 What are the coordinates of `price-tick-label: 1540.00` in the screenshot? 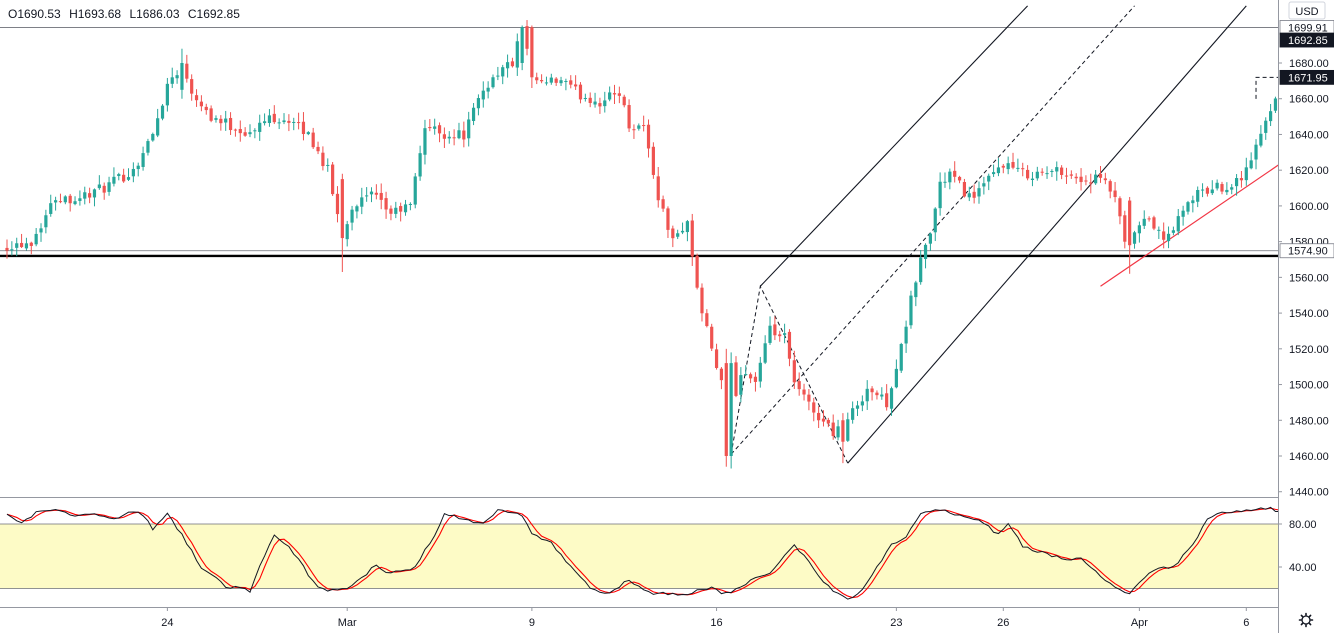 It's located at (1309, 314).